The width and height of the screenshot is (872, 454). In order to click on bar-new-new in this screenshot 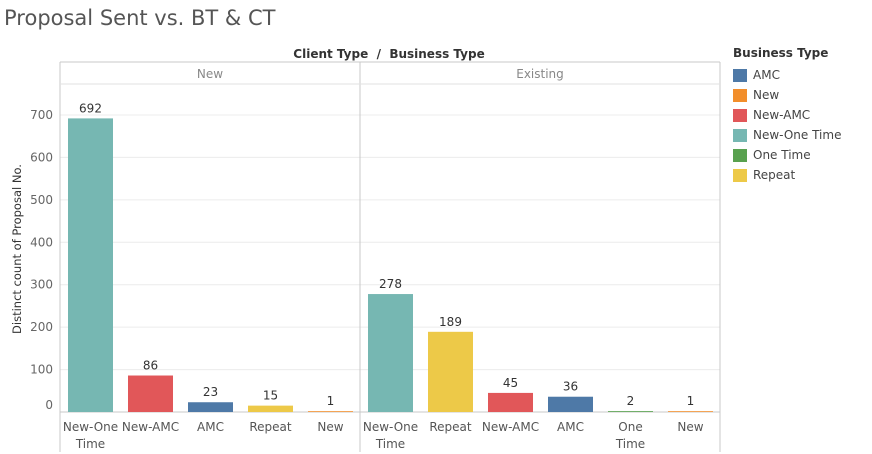, I will do `click(330, 411)`.